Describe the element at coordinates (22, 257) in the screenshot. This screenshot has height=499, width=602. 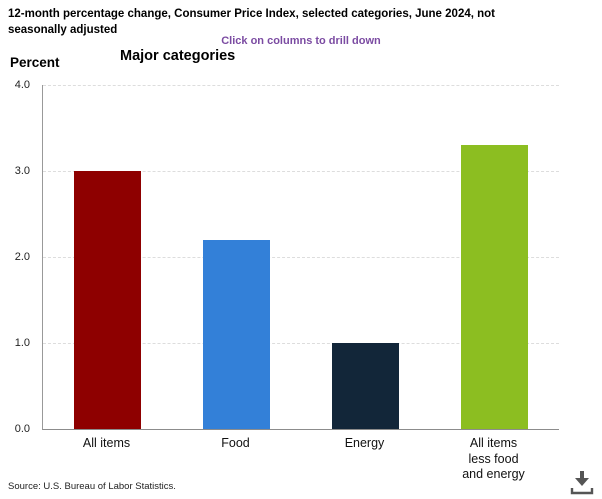
I see `y-tick-label-2.0: 2.0` at that location.